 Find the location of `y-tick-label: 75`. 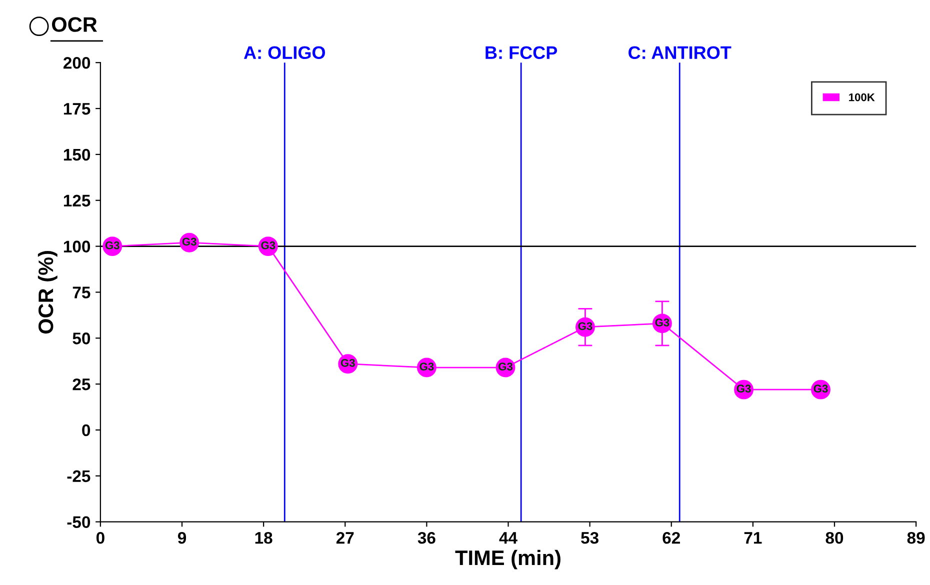

y-tick-label: 75 is located at coordinates (81, 292).